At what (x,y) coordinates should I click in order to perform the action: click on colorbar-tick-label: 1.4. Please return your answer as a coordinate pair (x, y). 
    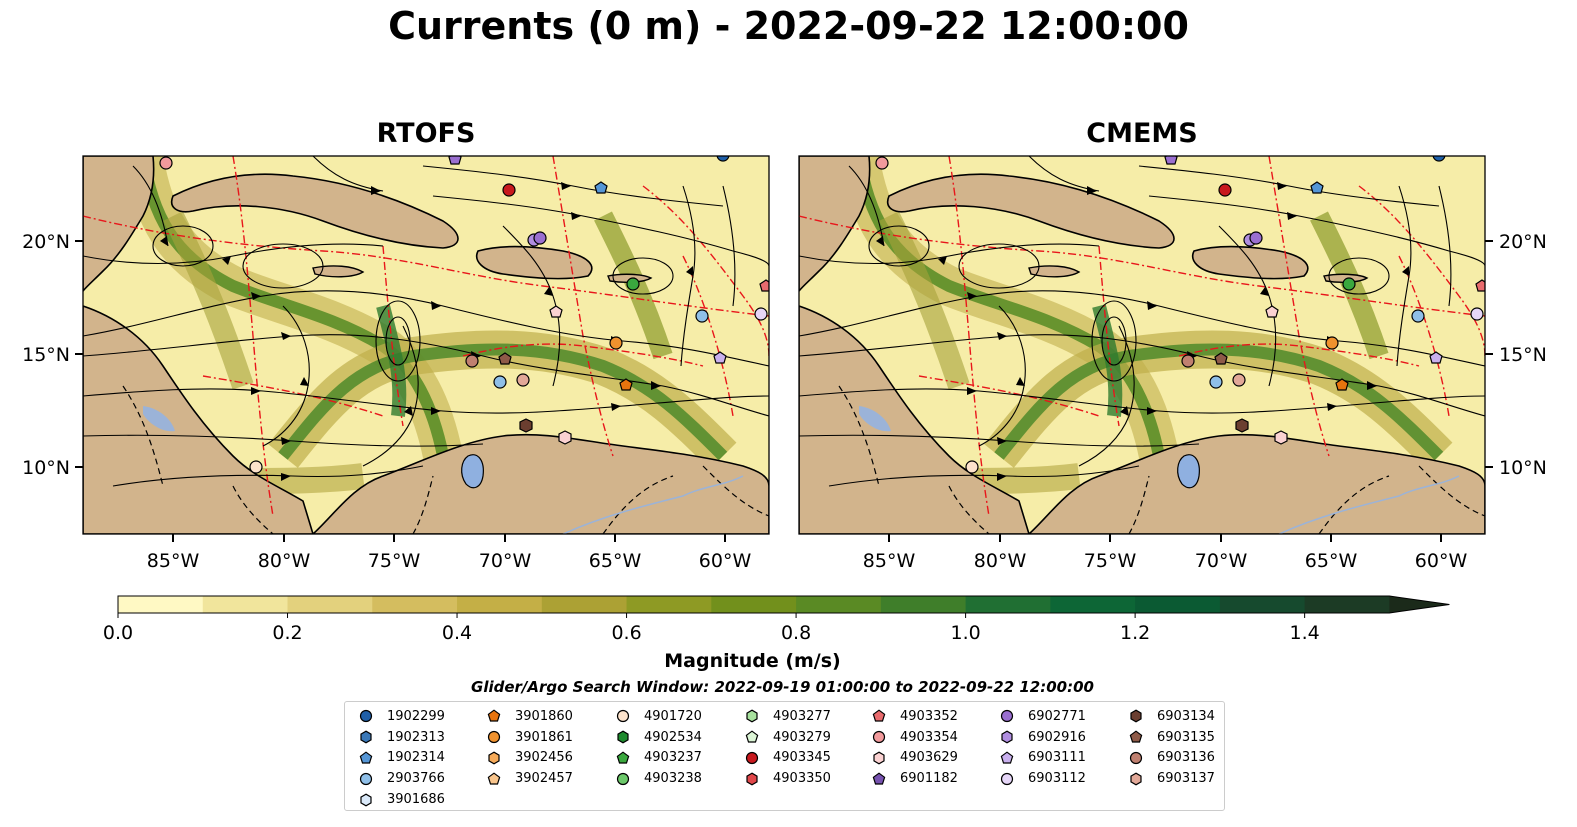
    Looking at the image, I should click on (1305, 631).